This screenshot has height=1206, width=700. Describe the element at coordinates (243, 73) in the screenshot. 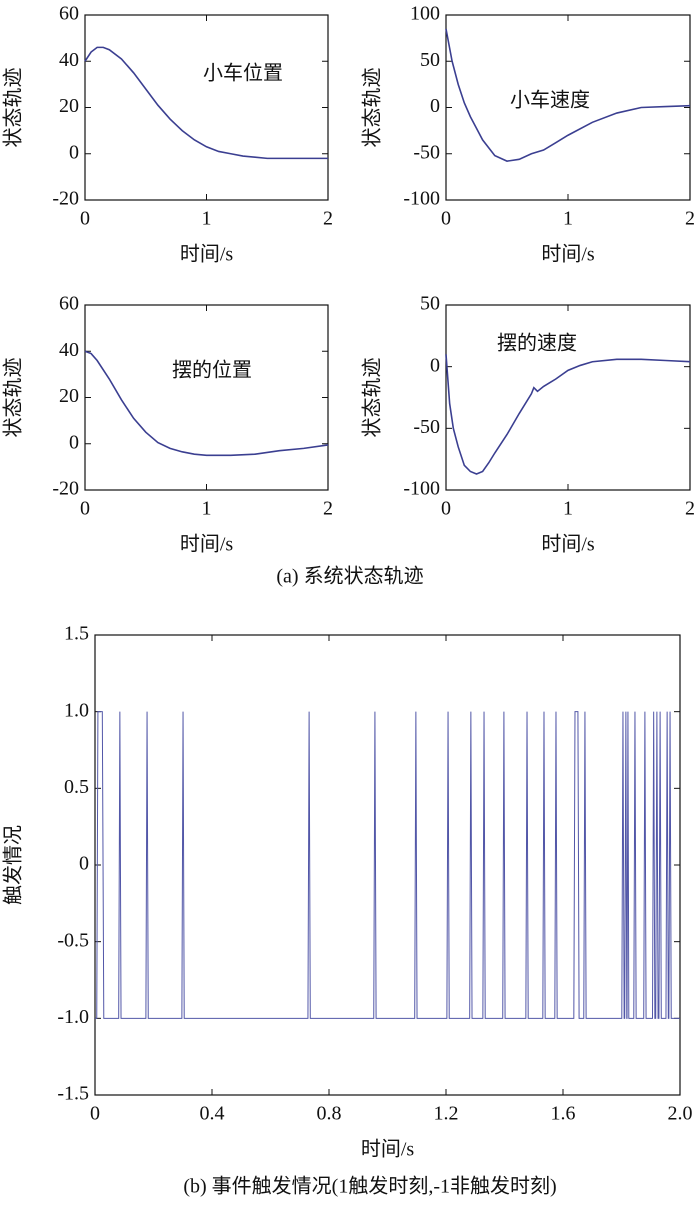

I see `annotation: 小车位置` at that location.